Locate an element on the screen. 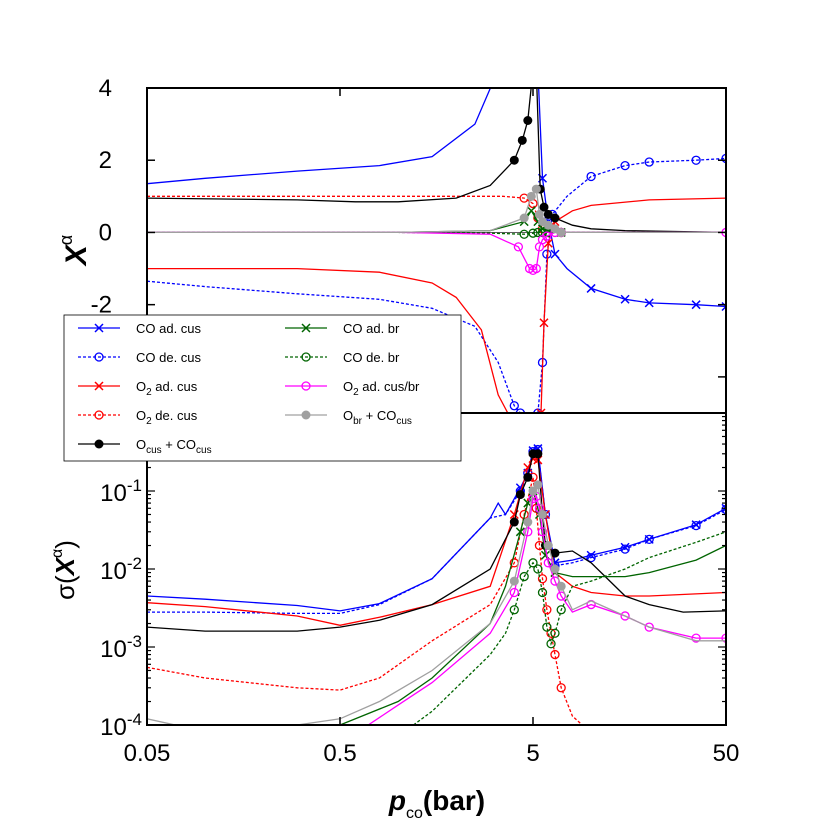 Image resolution: width=830 pixels, height=830 pixels. series-line-co_ad_cus is located at coordinates (436, 529).